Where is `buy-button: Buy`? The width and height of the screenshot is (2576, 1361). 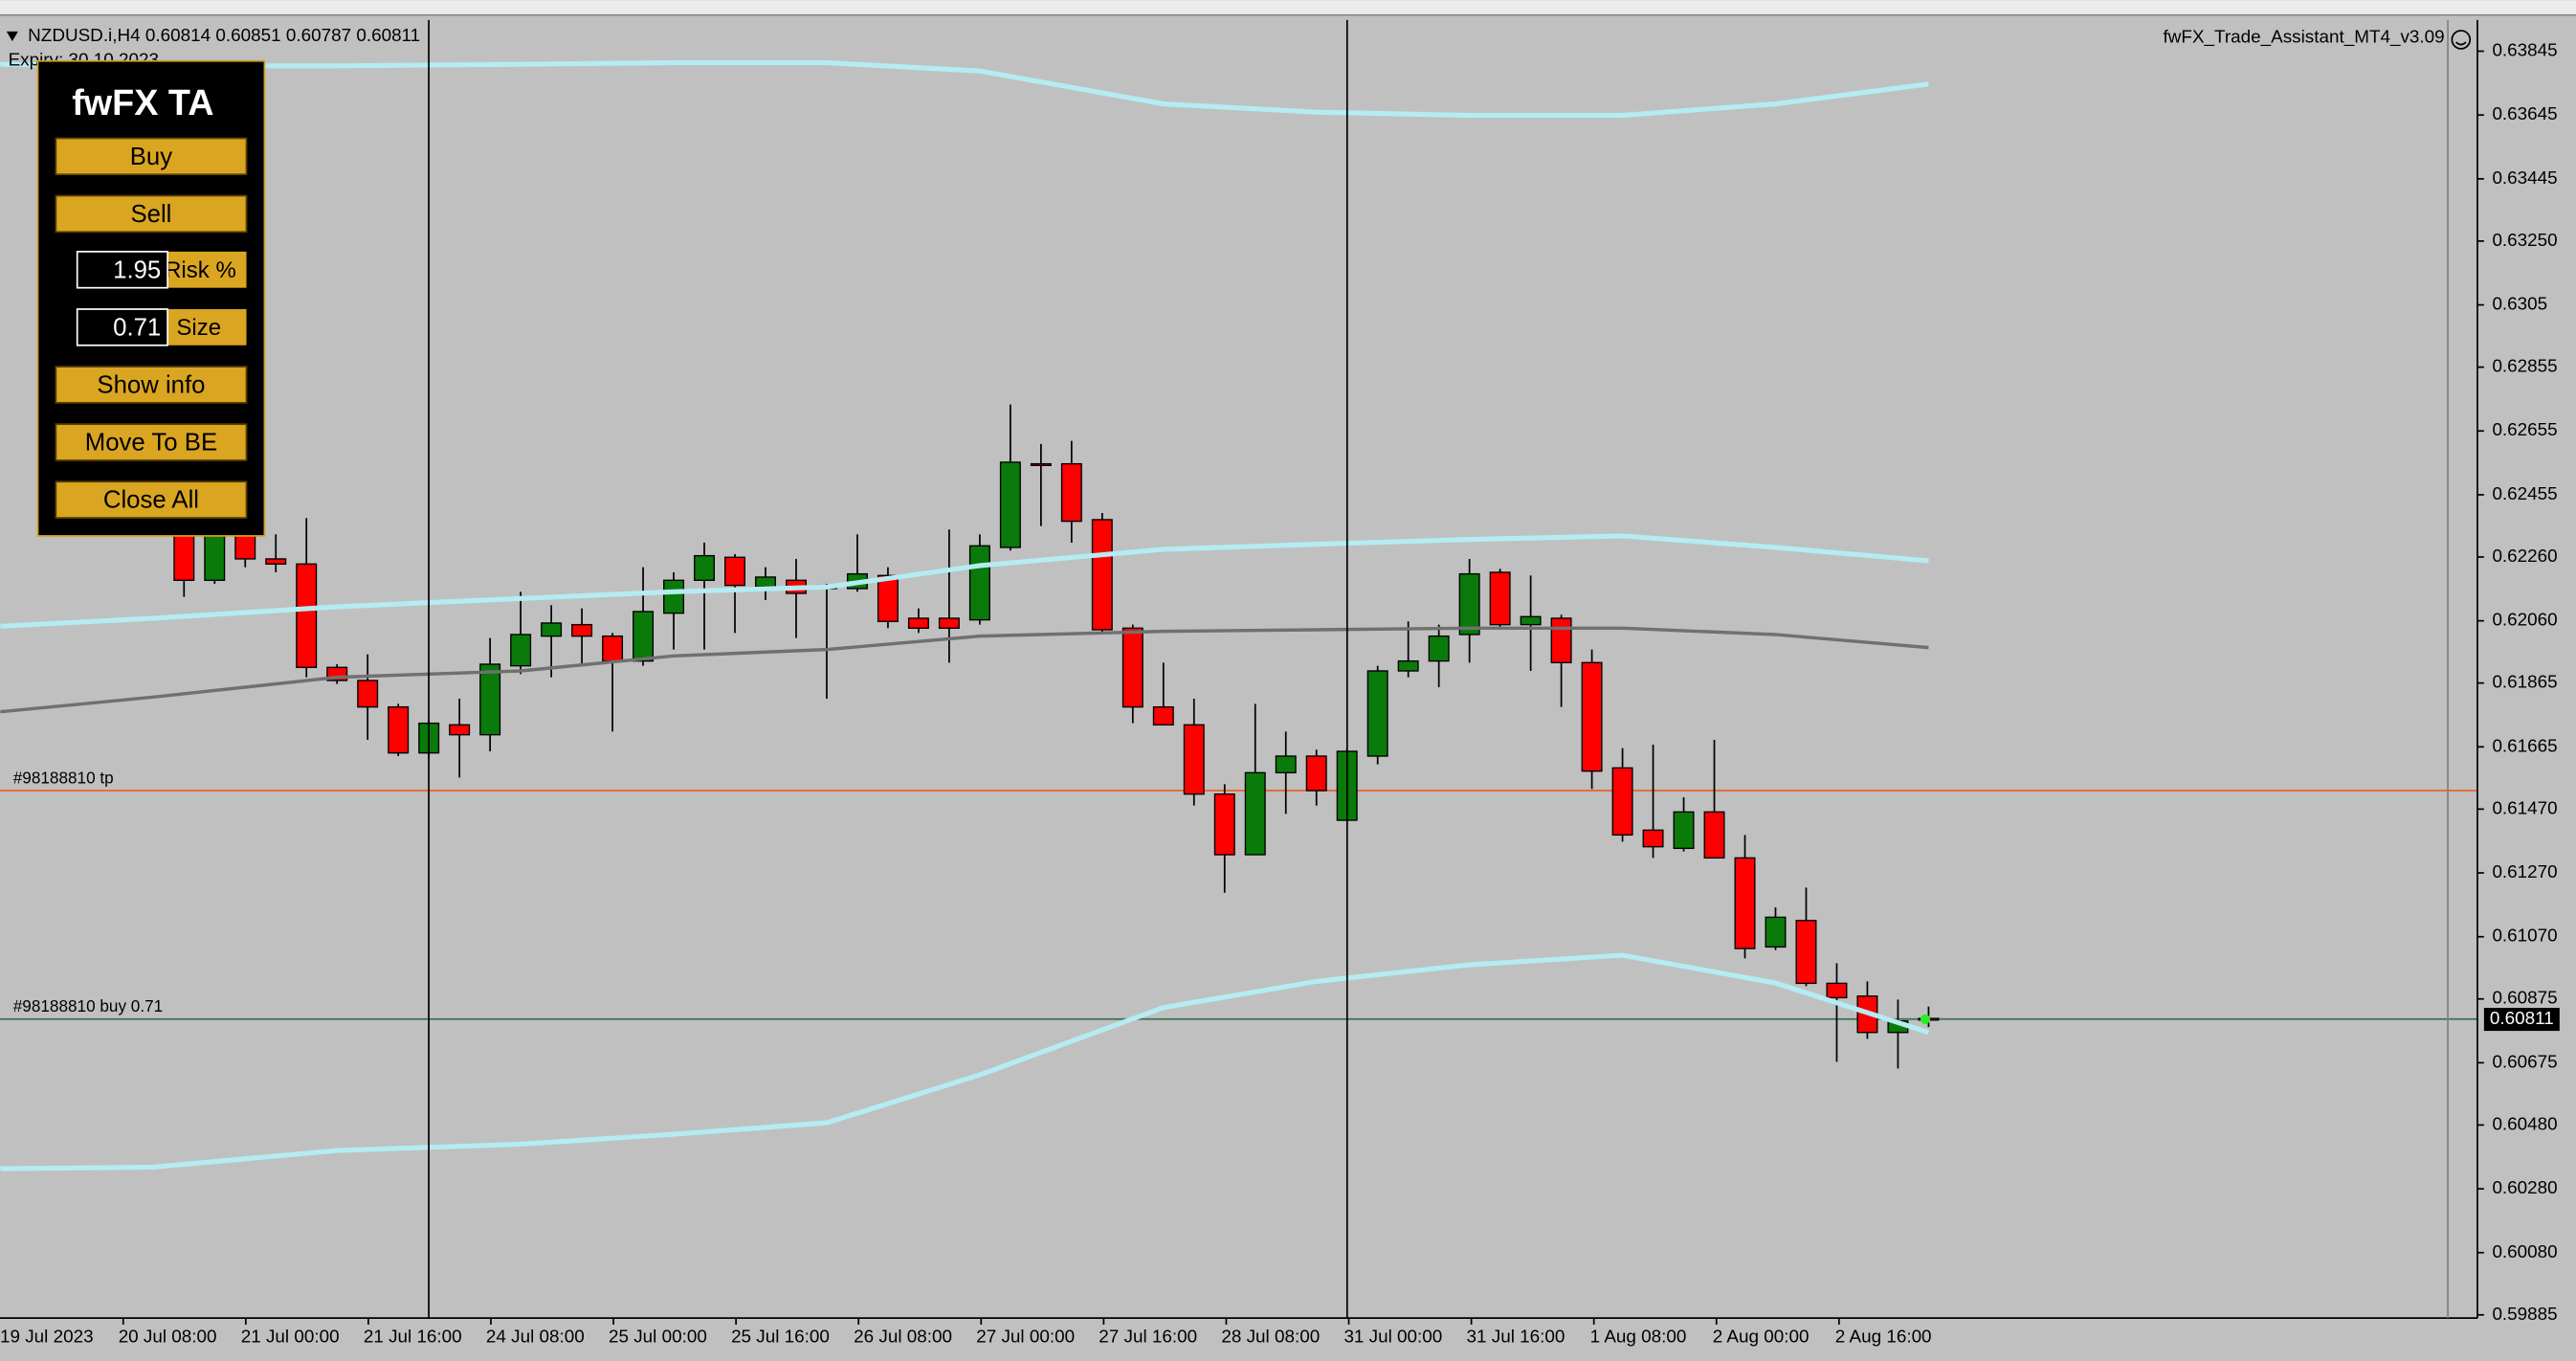 buy-button: Buy is located at coordinates (151, 157).